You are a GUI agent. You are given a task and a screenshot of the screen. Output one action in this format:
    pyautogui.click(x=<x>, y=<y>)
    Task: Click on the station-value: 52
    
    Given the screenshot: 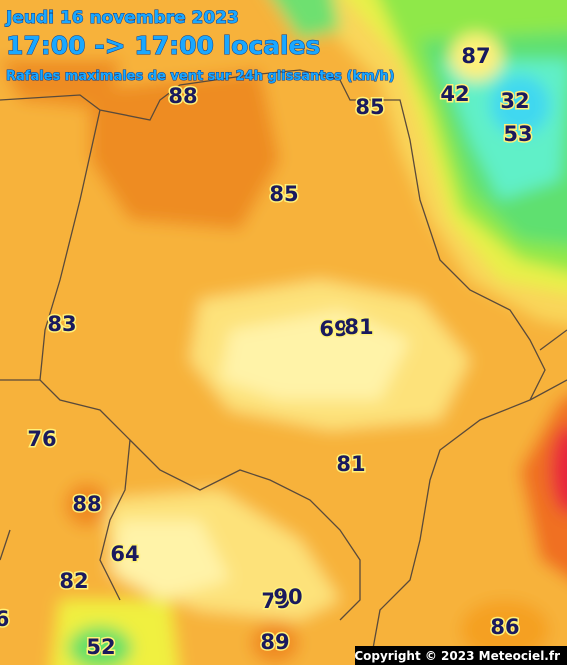 What is the action you would take?
    pyautogui.click(x=100, y=647)
    